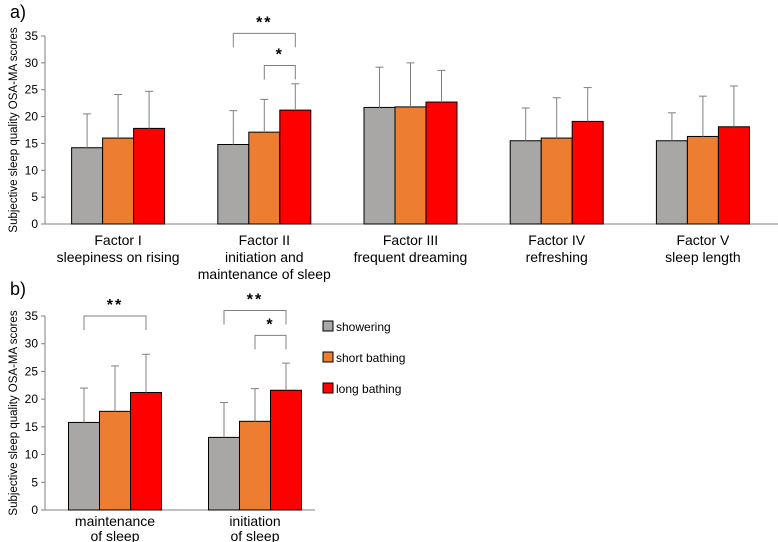 This screenshot has width=778, height=542. Describe the element at coordinates (264, 274) in the screenshot. I see `x-category-label: maintenance of sleep` at that location.